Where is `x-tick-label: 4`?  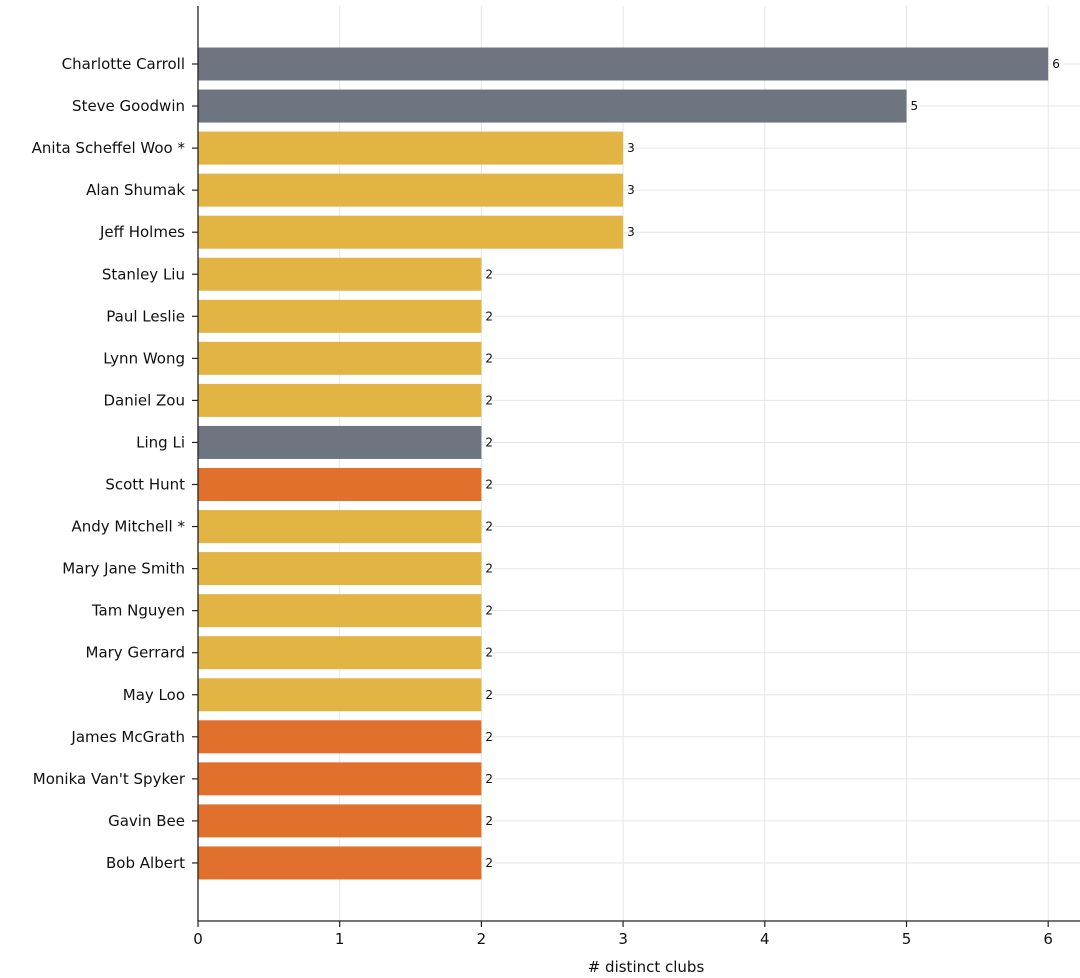 x-tick-label: 4 is located at coordinates (765, 939).